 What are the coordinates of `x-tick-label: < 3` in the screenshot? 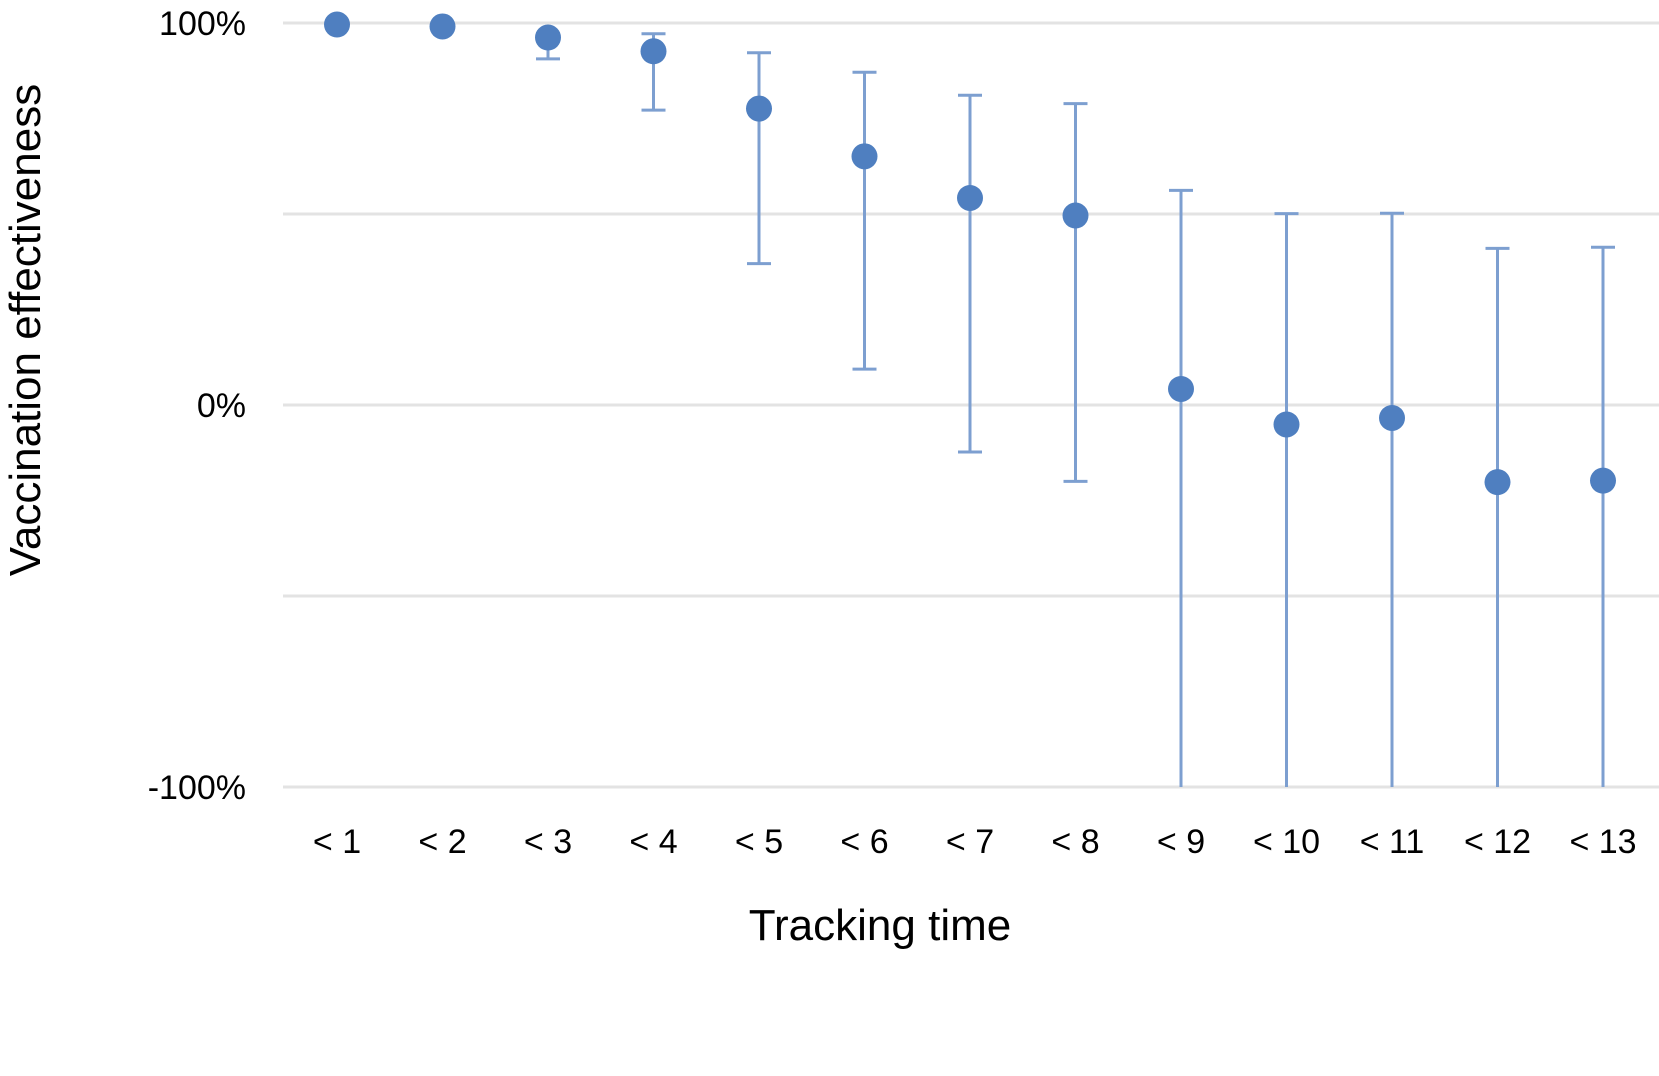 It's located at (548, 842).